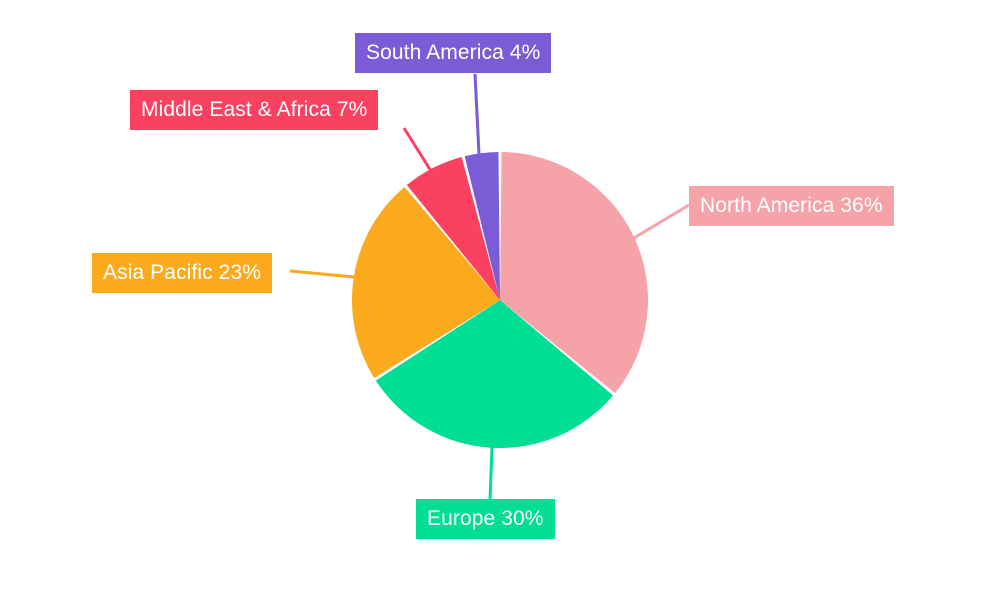  I want to click on slice-label-text: North America 36%, so click(791, 205).